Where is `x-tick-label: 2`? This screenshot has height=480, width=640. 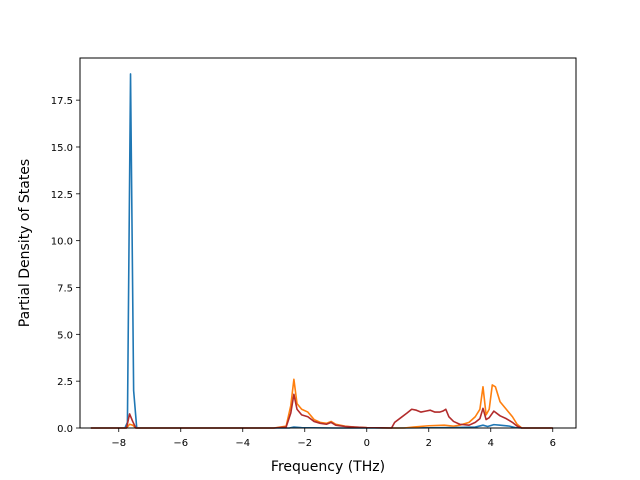 x-tick-label: 2 is located at coordinates (429, 443).